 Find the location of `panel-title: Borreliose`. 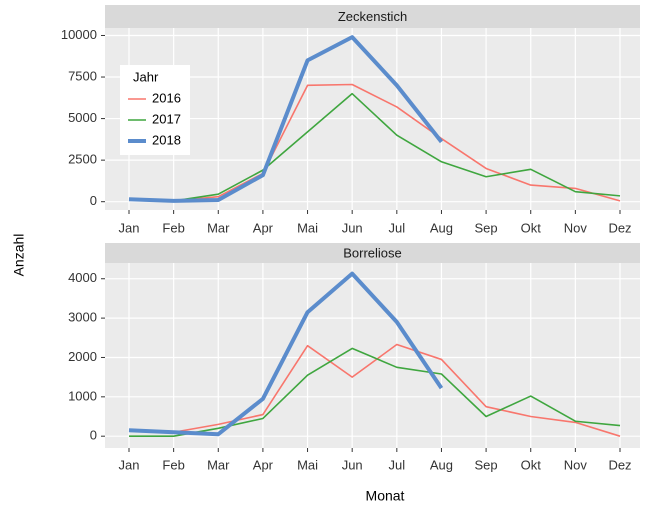

panel-title: Borreliose is located at coordinates (372, 252).